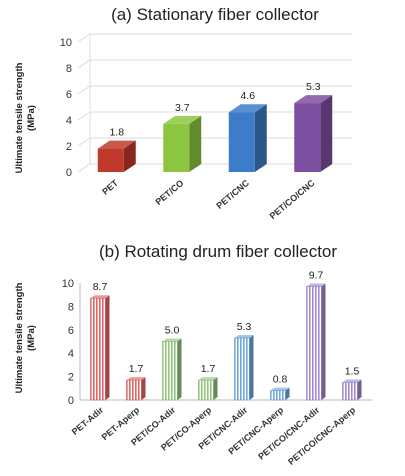 The image size is (405, 476). What do you see at coordinates (214, 110) in the screenshot?
I see `chart-a-data-labels: 1.8 3.7 4.6 5.3` at bounding box center [214, 110].